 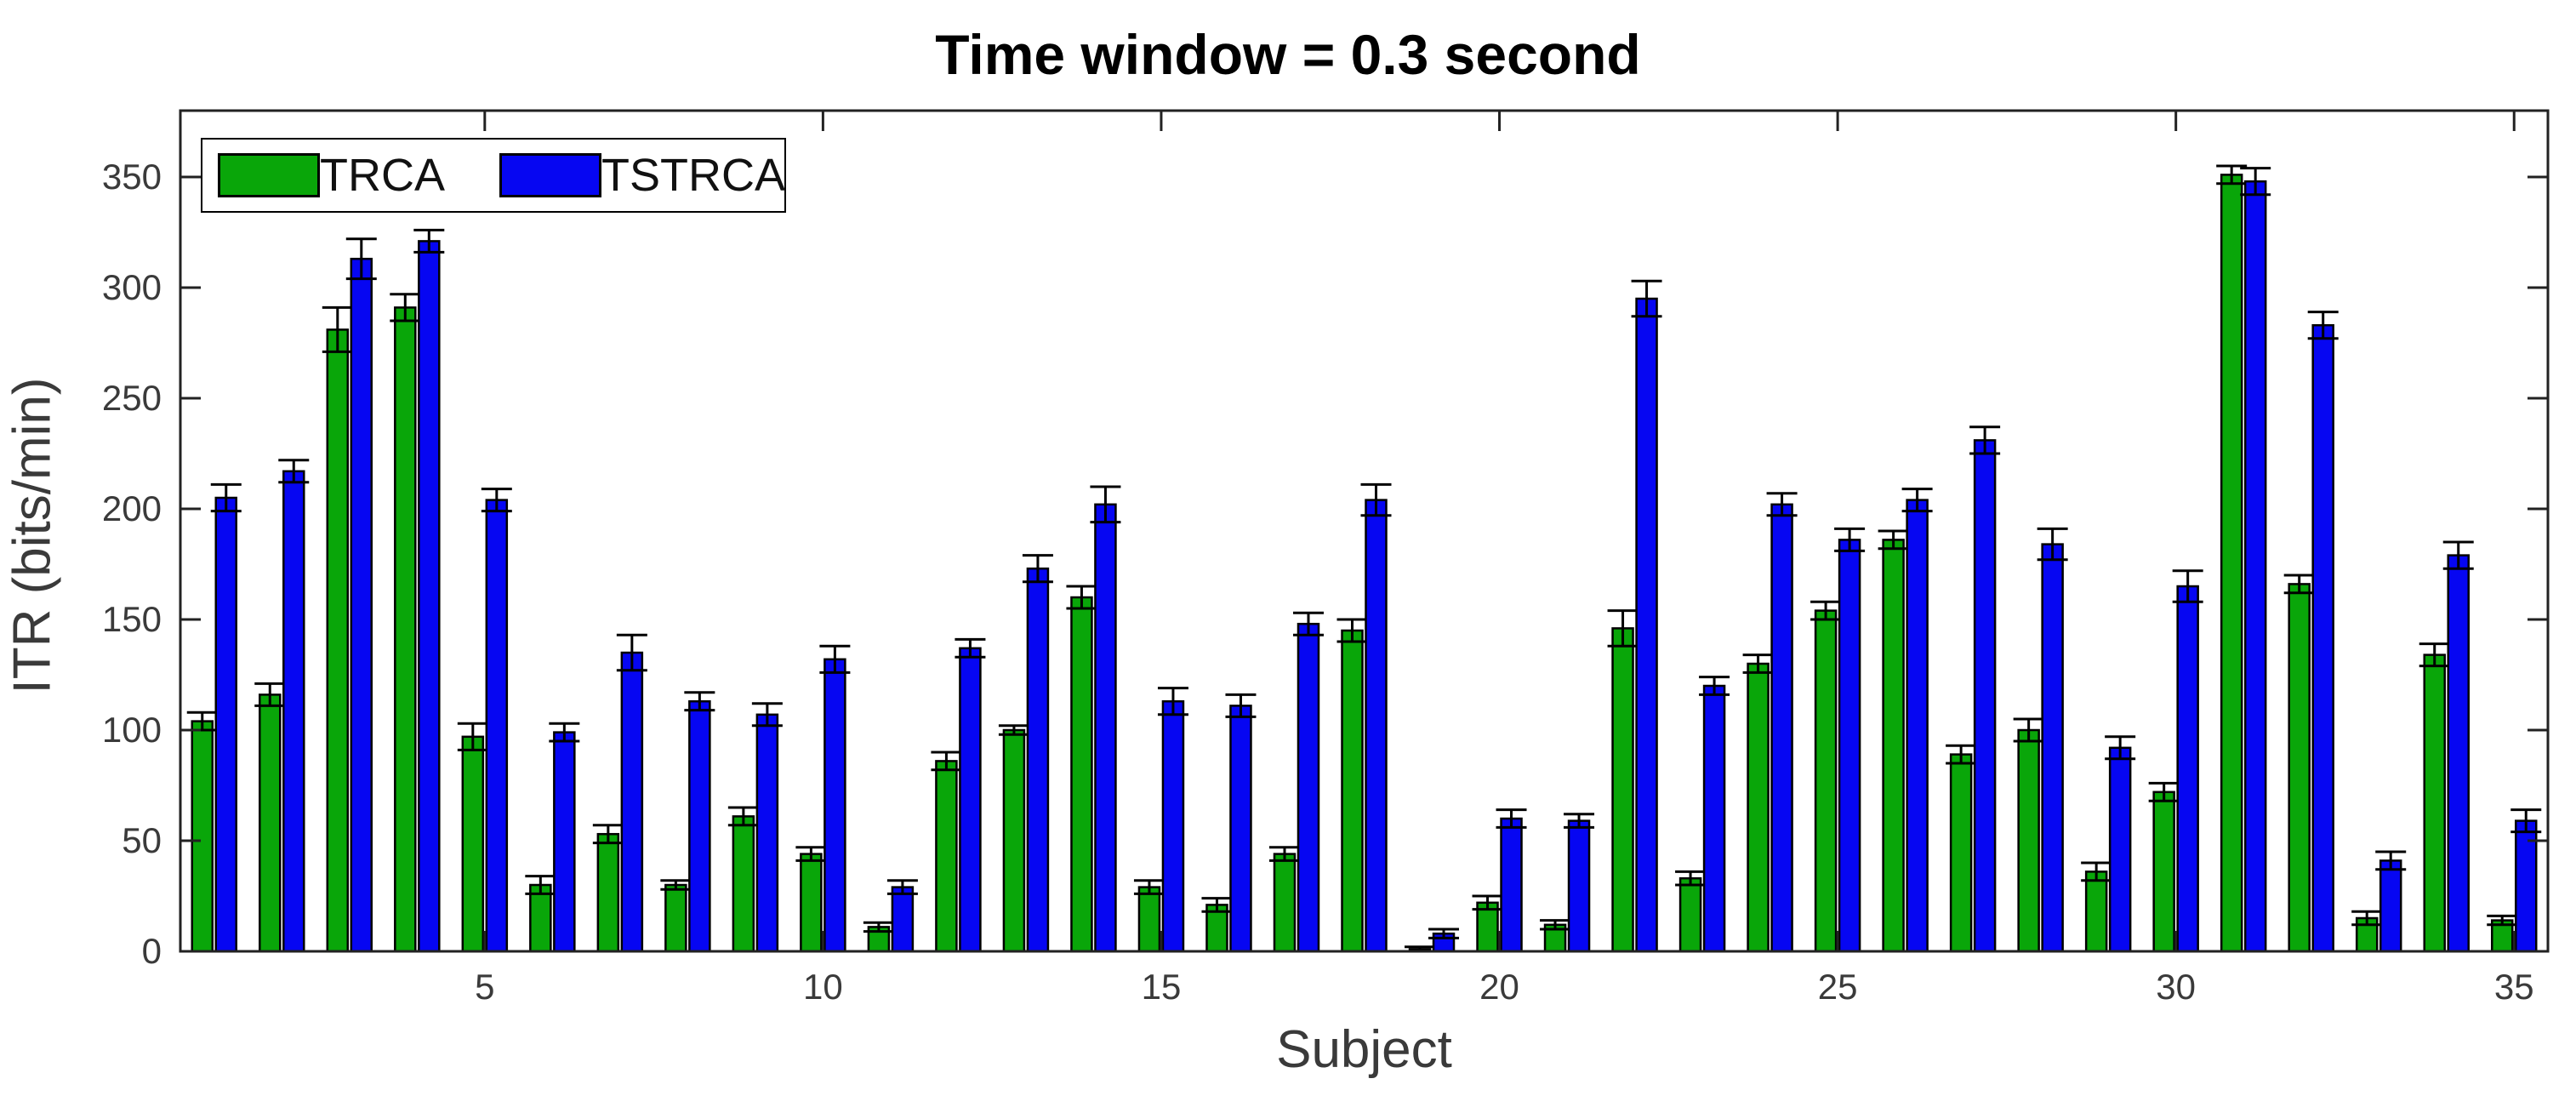 I want to click on x-tick-label: 25, so click(x=1838, y=987).